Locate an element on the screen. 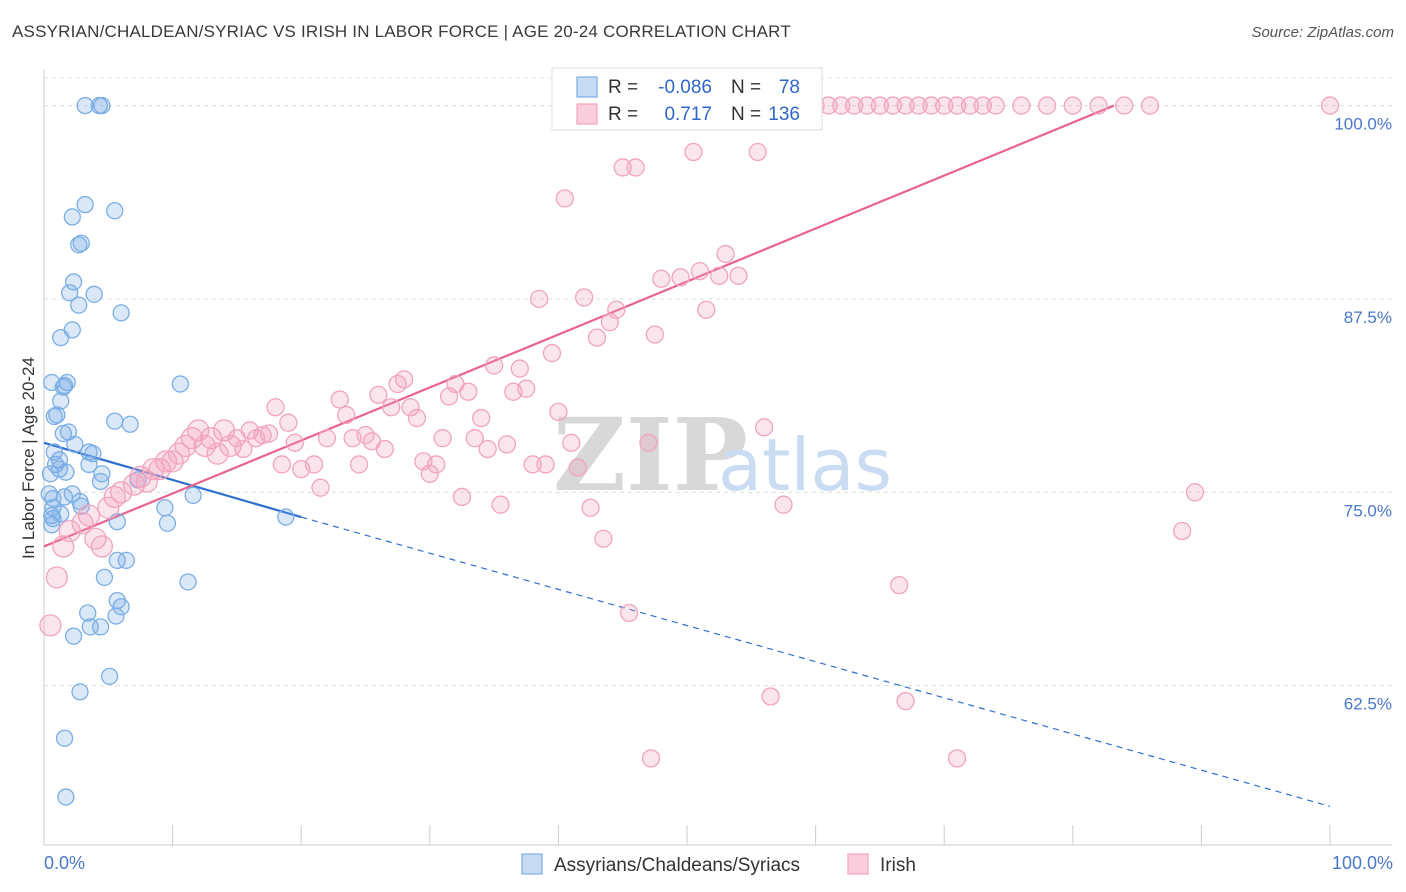  watermark: ZIP atlas is located at coordinates (722, 455).